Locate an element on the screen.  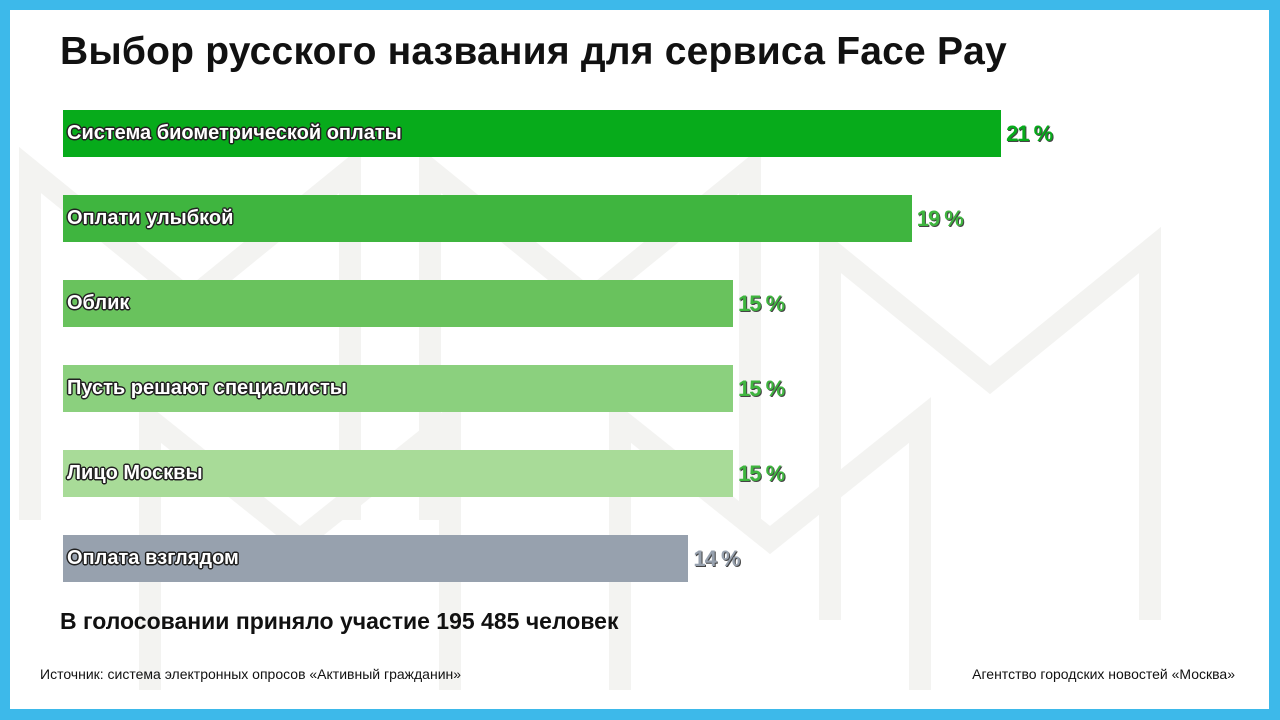
bar-label: Оплата взглядом is located at coordinates (153, 558).